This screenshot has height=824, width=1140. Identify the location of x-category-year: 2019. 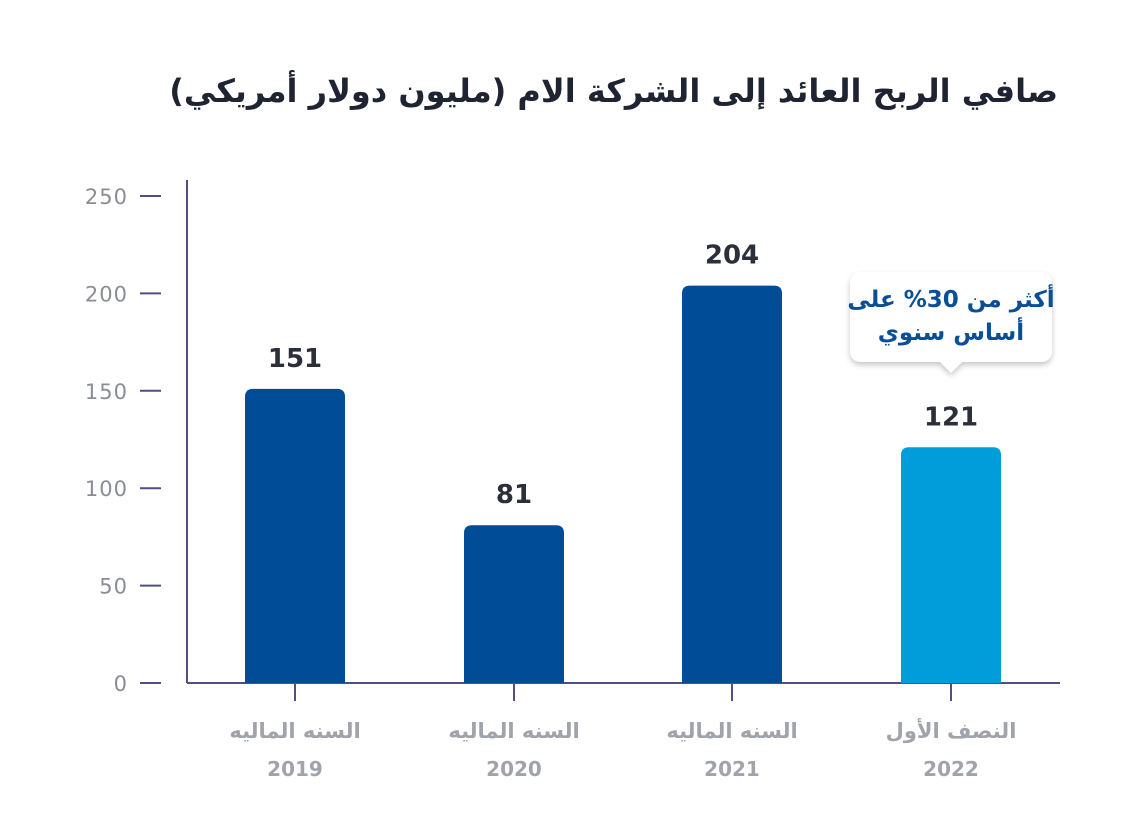
(295, 769).